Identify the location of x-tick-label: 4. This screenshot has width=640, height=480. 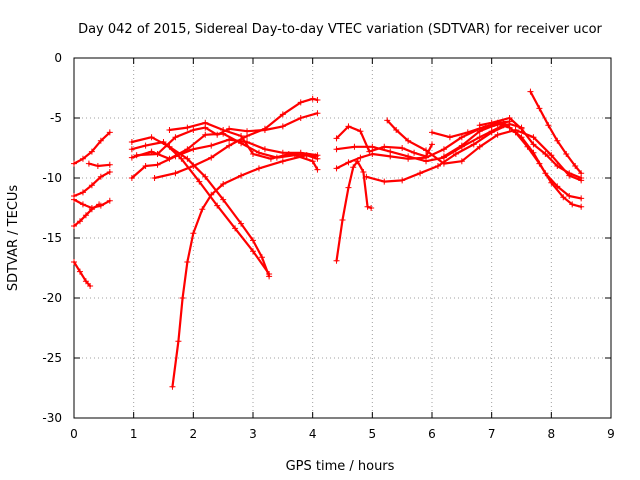
(313, 434).